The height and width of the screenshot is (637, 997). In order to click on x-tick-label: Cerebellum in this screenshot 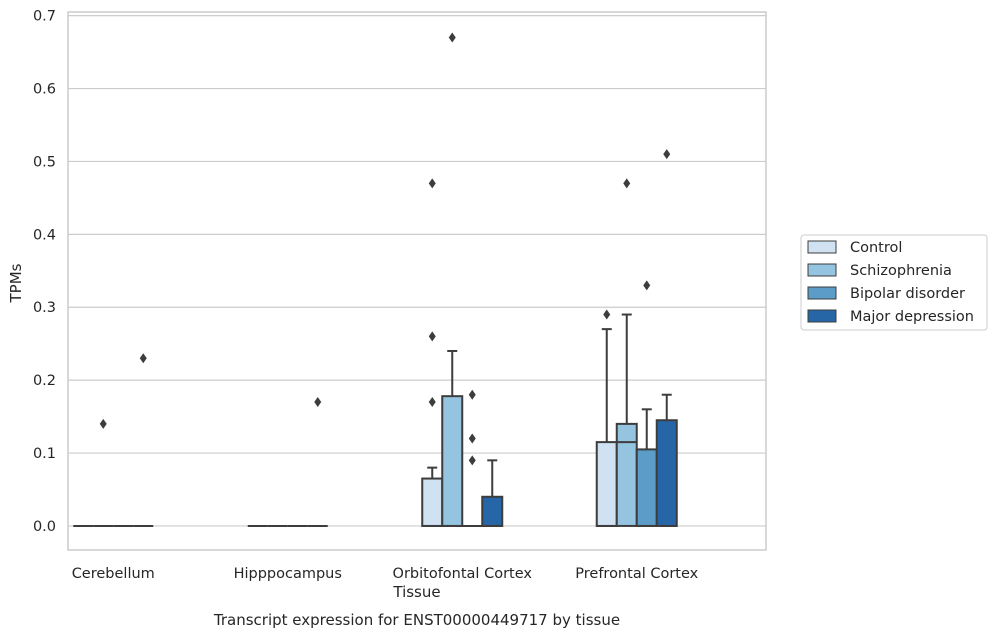, I will do `click(113, 574)`.